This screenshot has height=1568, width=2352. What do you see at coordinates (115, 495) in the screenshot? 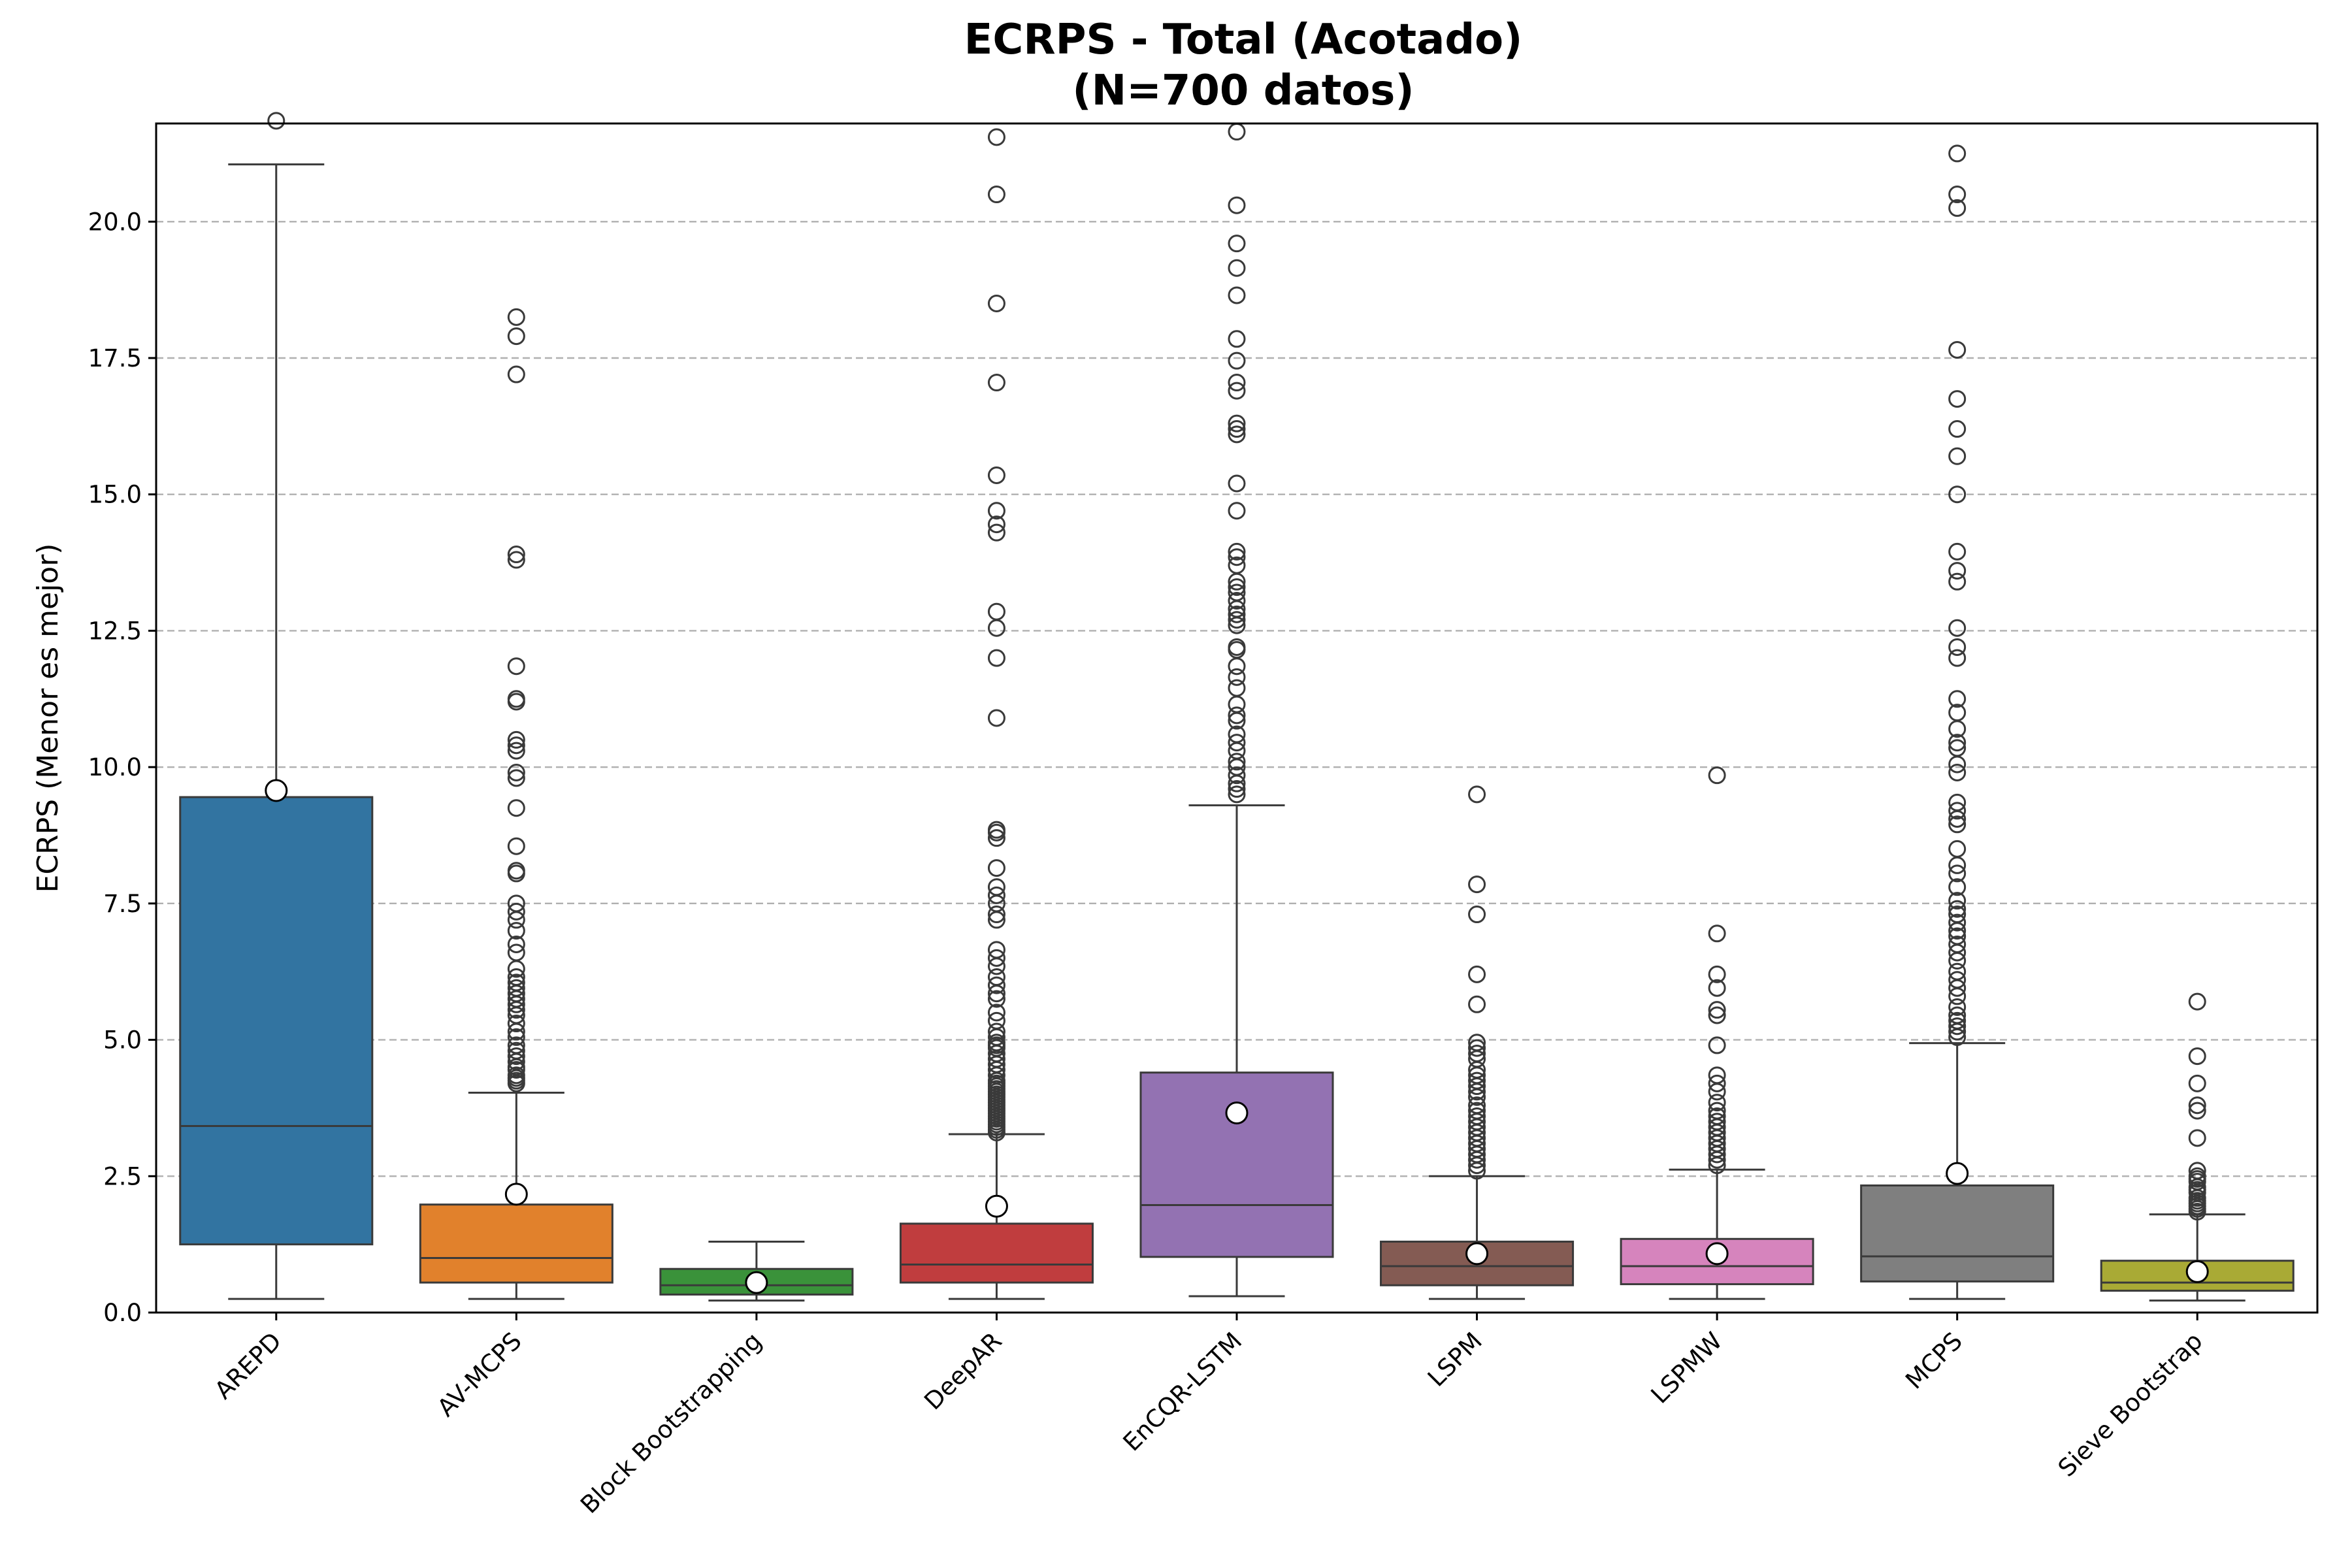
I see `y-tick-label: 15.0` at bounding box center [115, 495].